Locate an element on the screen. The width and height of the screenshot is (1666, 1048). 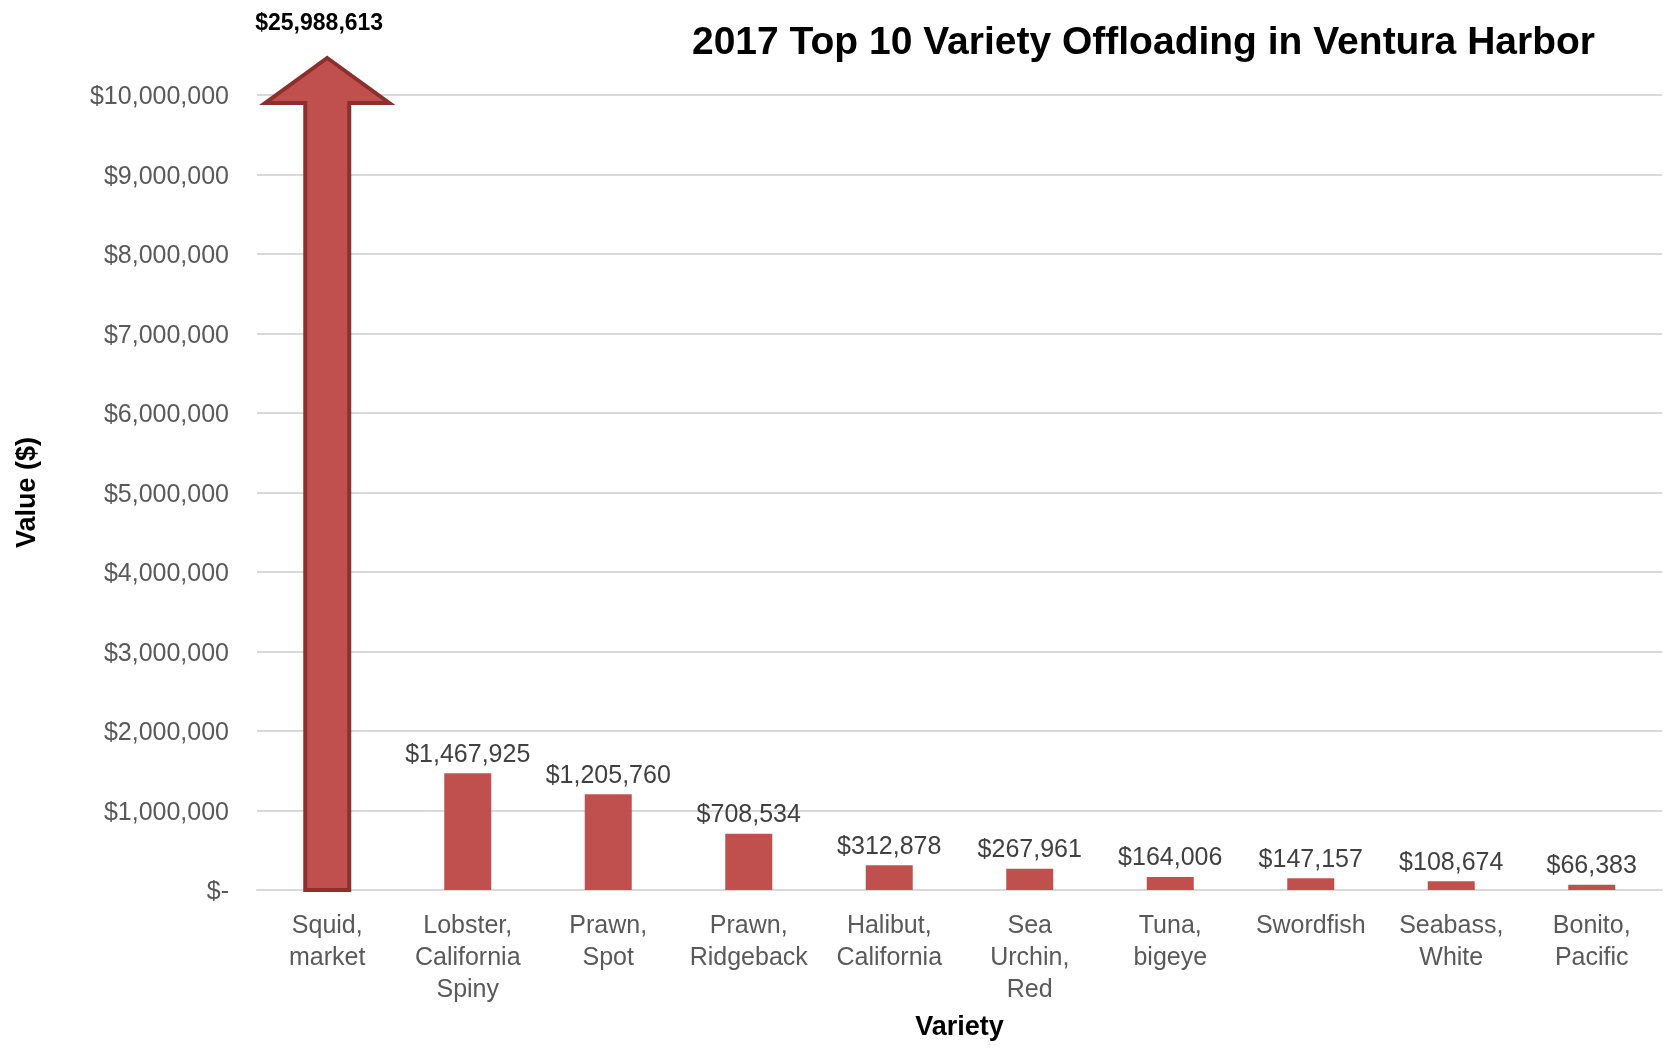
x-tick-label: Halibut, California is located at coordinates (889, 940).